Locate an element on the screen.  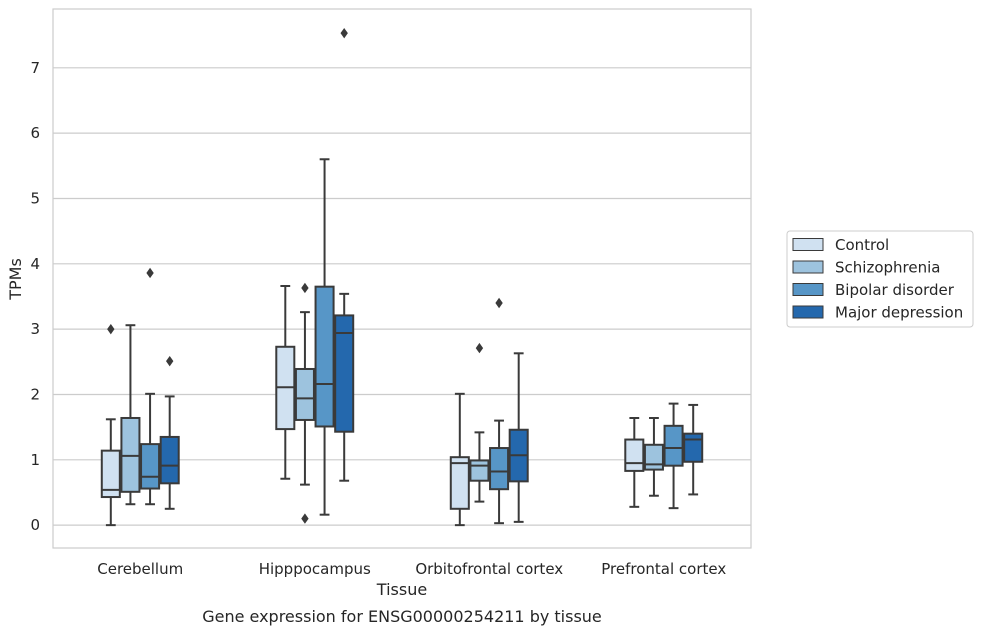
y-tick-label: 0 is located at coordinates (35, 525).